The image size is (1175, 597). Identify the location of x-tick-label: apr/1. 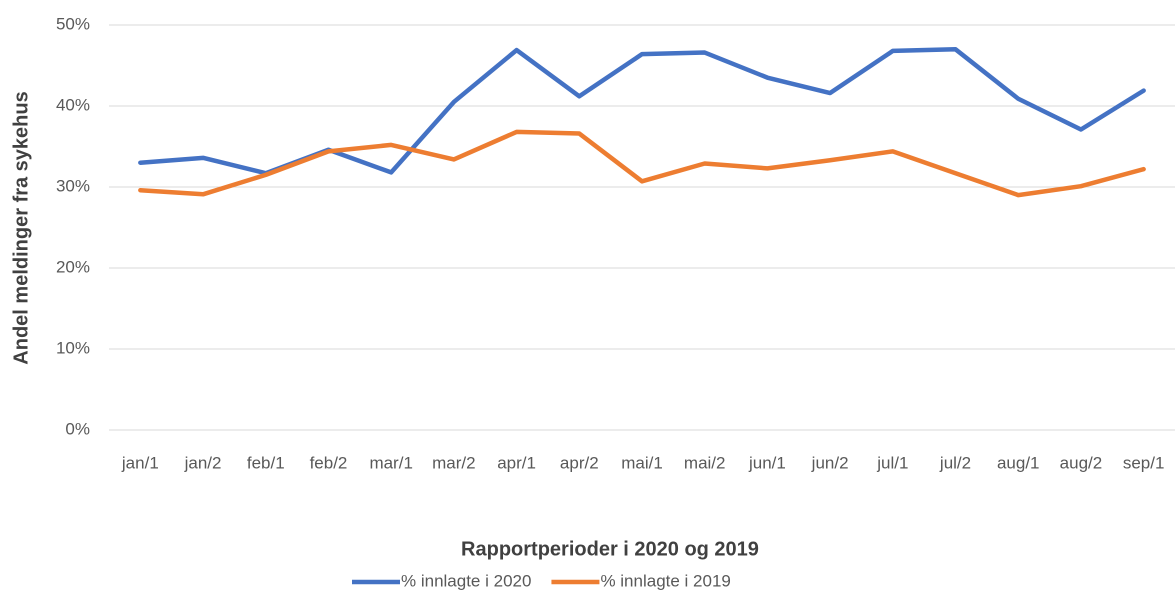
(516, 462).